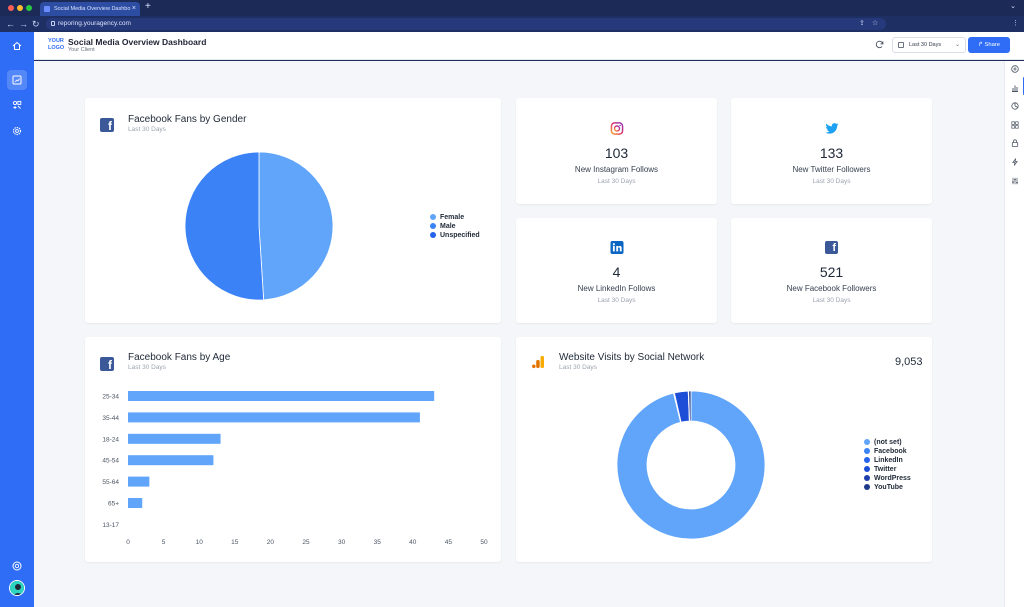 This screenshot has width=1024, height=607. Describe the element at coordinates (460, 235) in the screenshot. I see `legend-label: Unspecified` at that location.